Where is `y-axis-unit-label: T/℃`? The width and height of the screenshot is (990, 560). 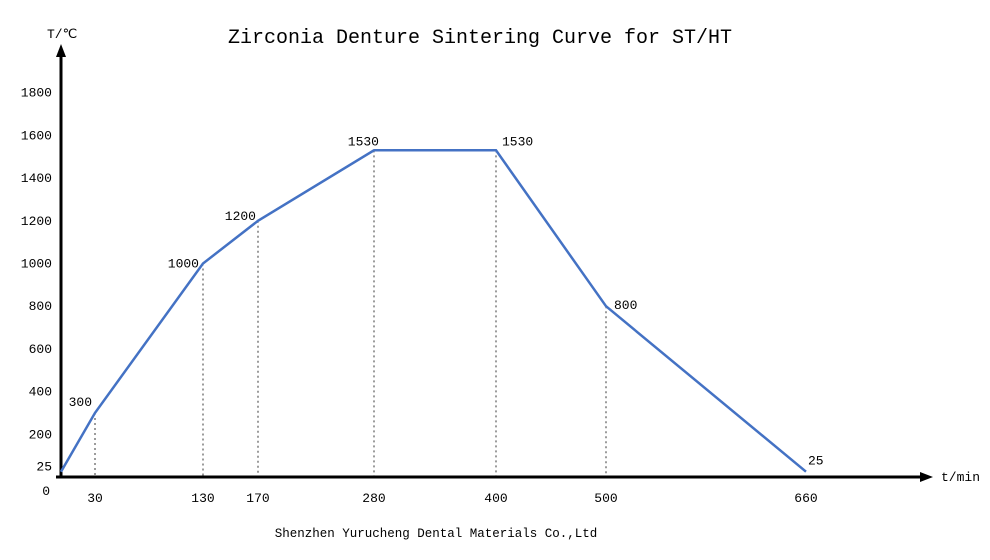
y-axis-unit-label: T/℃ is located at coordinates (62, 34).